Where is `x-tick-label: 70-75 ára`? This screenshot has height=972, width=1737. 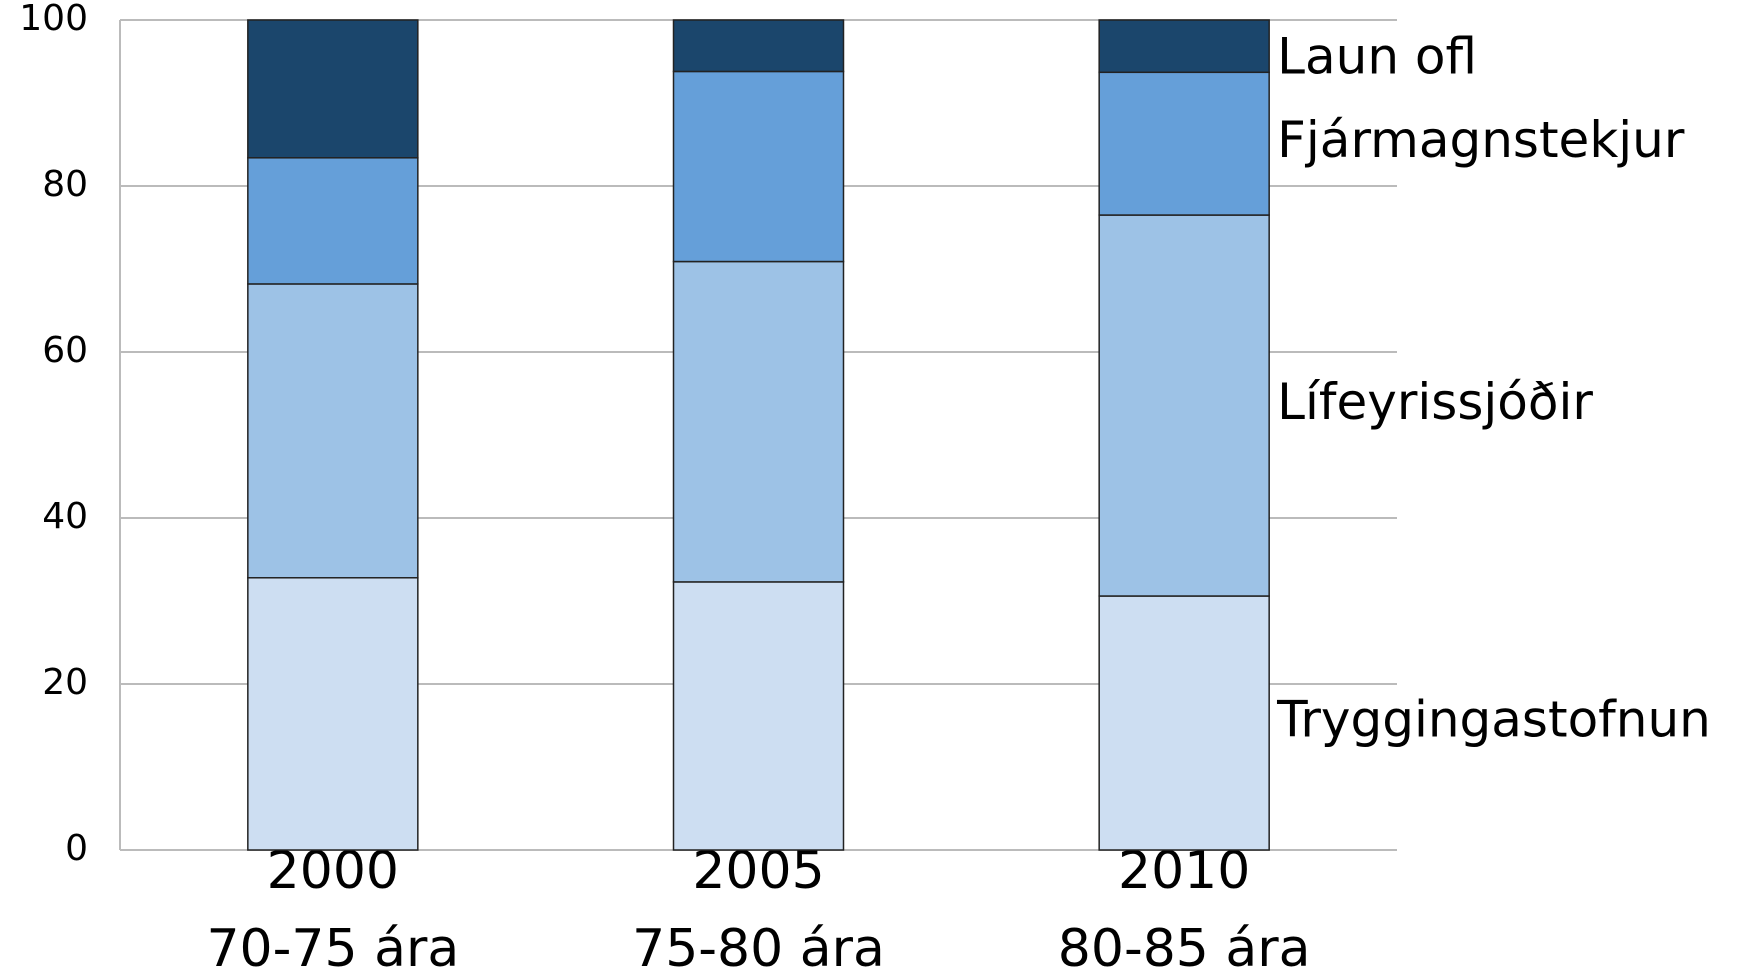
x-tick-label: 70-75 ára is located at coordinates (332, 945).